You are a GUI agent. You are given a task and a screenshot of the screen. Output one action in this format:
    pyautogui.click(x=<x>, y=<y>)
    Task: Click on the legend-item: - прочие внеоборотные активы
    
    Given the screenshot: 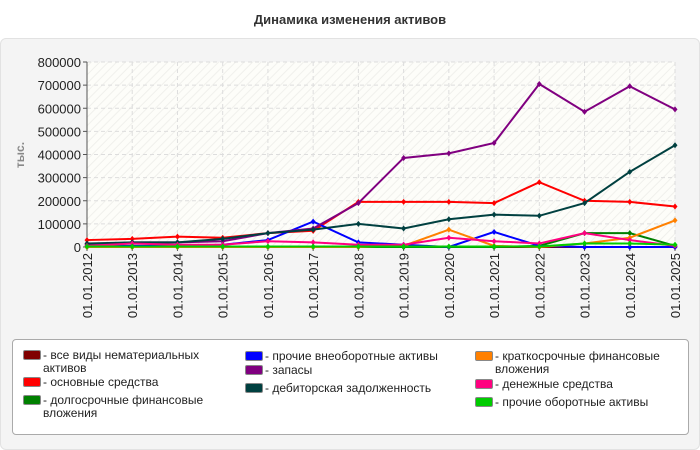 What is the action you would take?
    pyautogui.click(x=355, y=356)
    